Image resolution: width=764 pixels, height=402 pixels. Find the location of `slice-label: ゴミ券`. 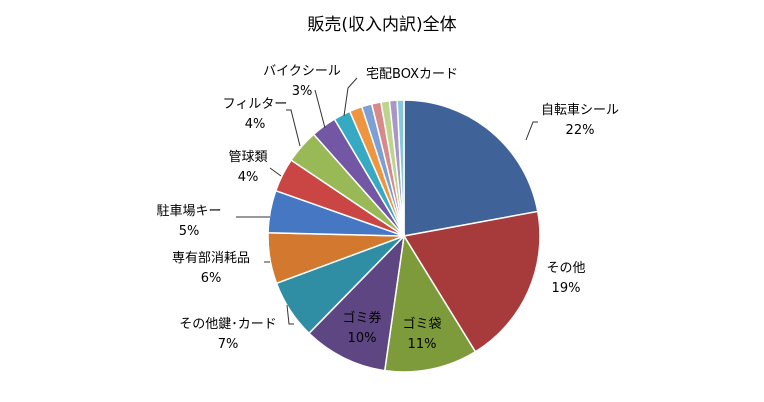

slice-label: ゴミ券 is located at coordinates (361, 318).